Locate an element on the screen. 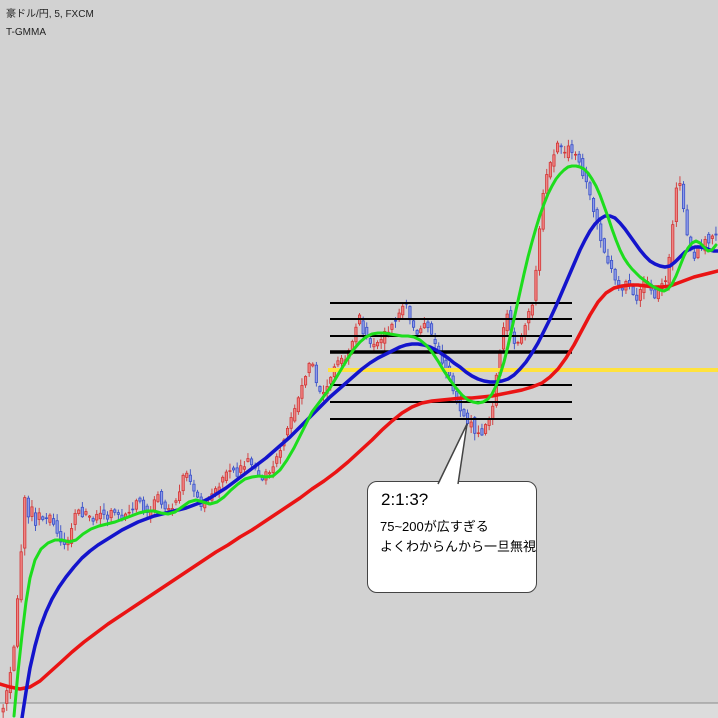  symbol-title: 豪ドル/円, 5, FXCM is located at coordinates (50, 14).